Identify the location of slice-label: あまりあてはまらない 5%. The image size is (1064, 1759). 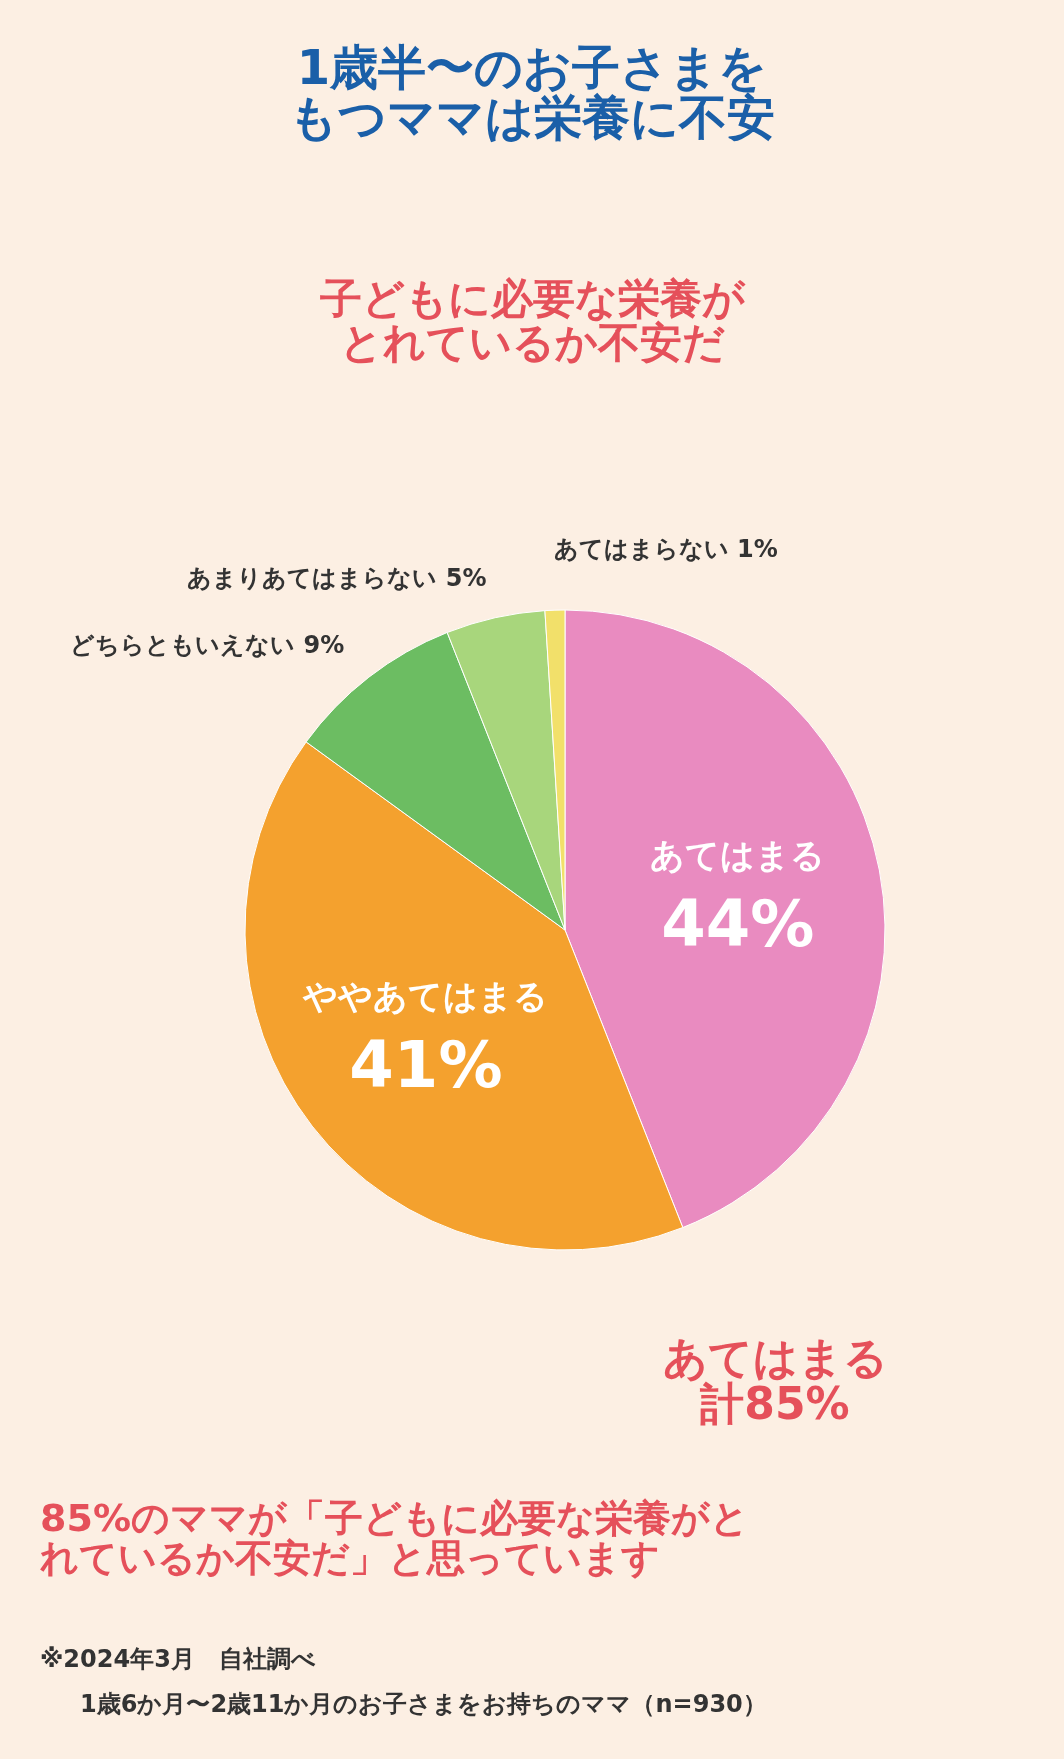
(337, 577).